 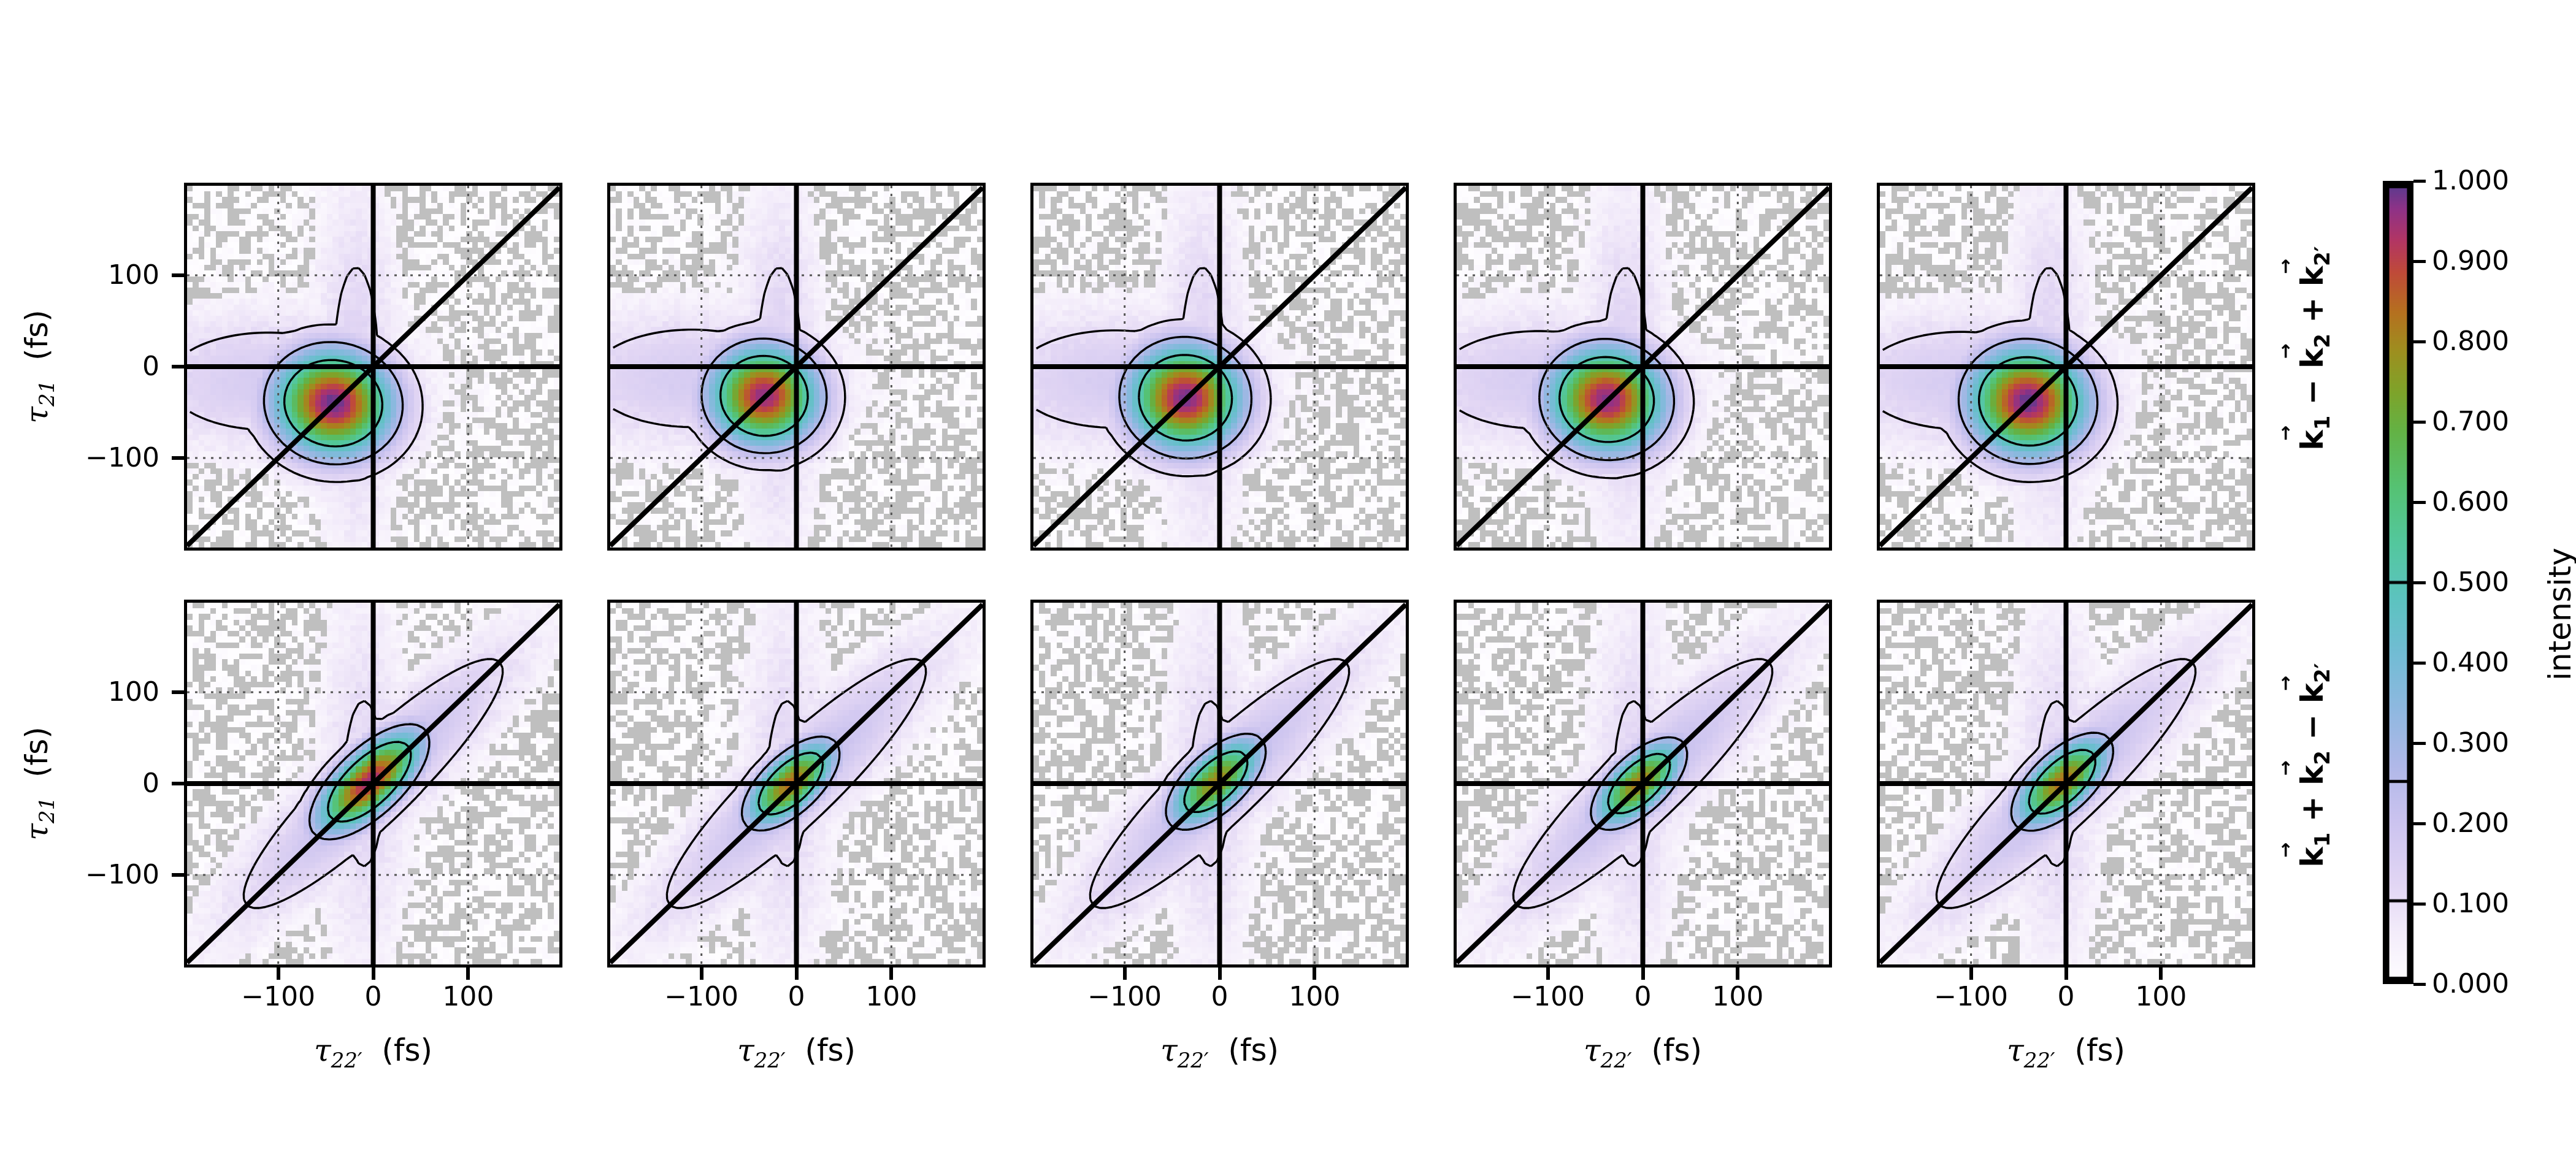 I want to click on heatmap-panel-r2-c2, so click(x=796, y=784).